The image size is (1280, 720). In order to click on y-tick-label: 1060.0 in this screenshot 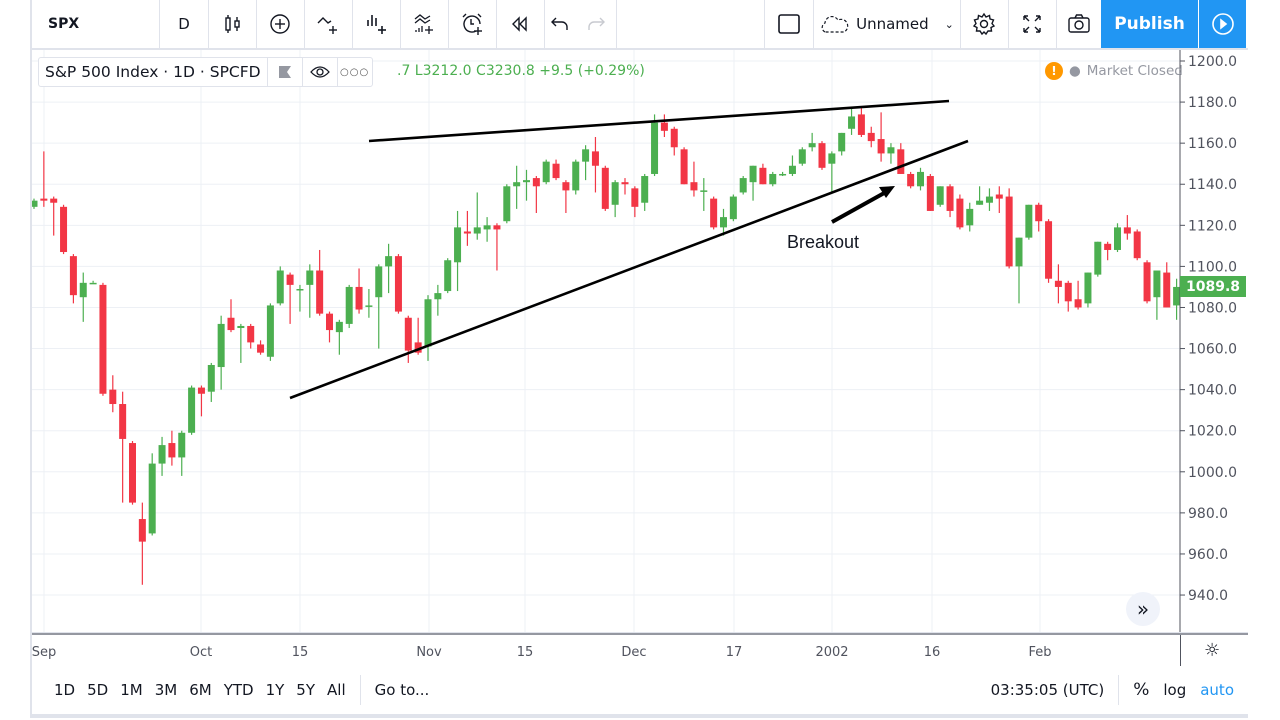, I will do `click(1212, 350)`.